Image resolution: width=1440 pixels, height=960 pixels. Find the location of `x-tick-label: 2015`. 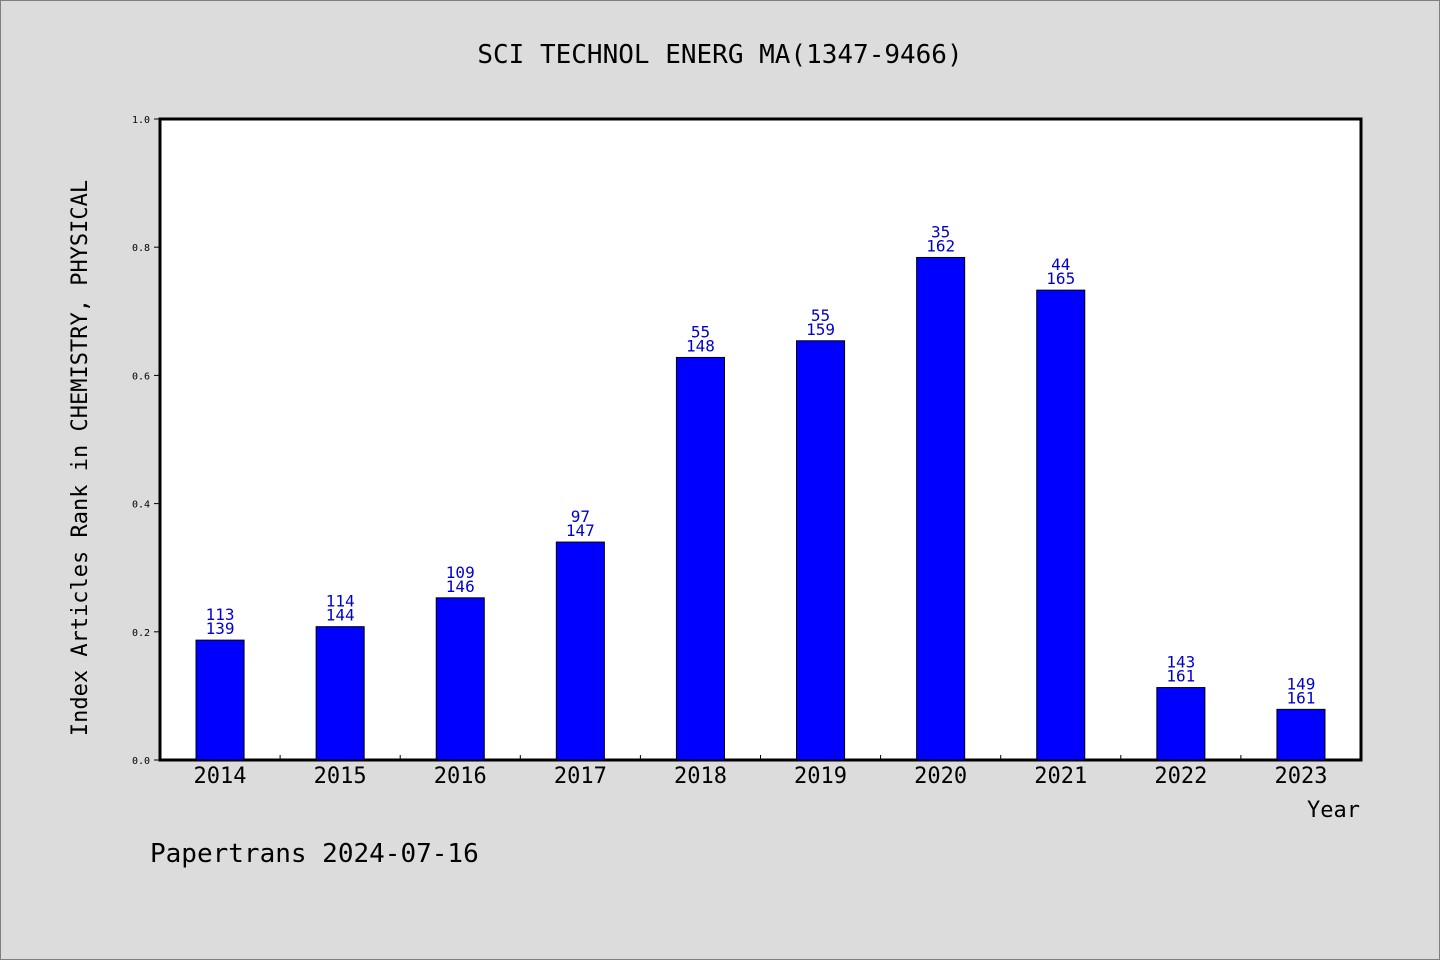

x-tick-label: 2015 is located at coordinates (340, 776).